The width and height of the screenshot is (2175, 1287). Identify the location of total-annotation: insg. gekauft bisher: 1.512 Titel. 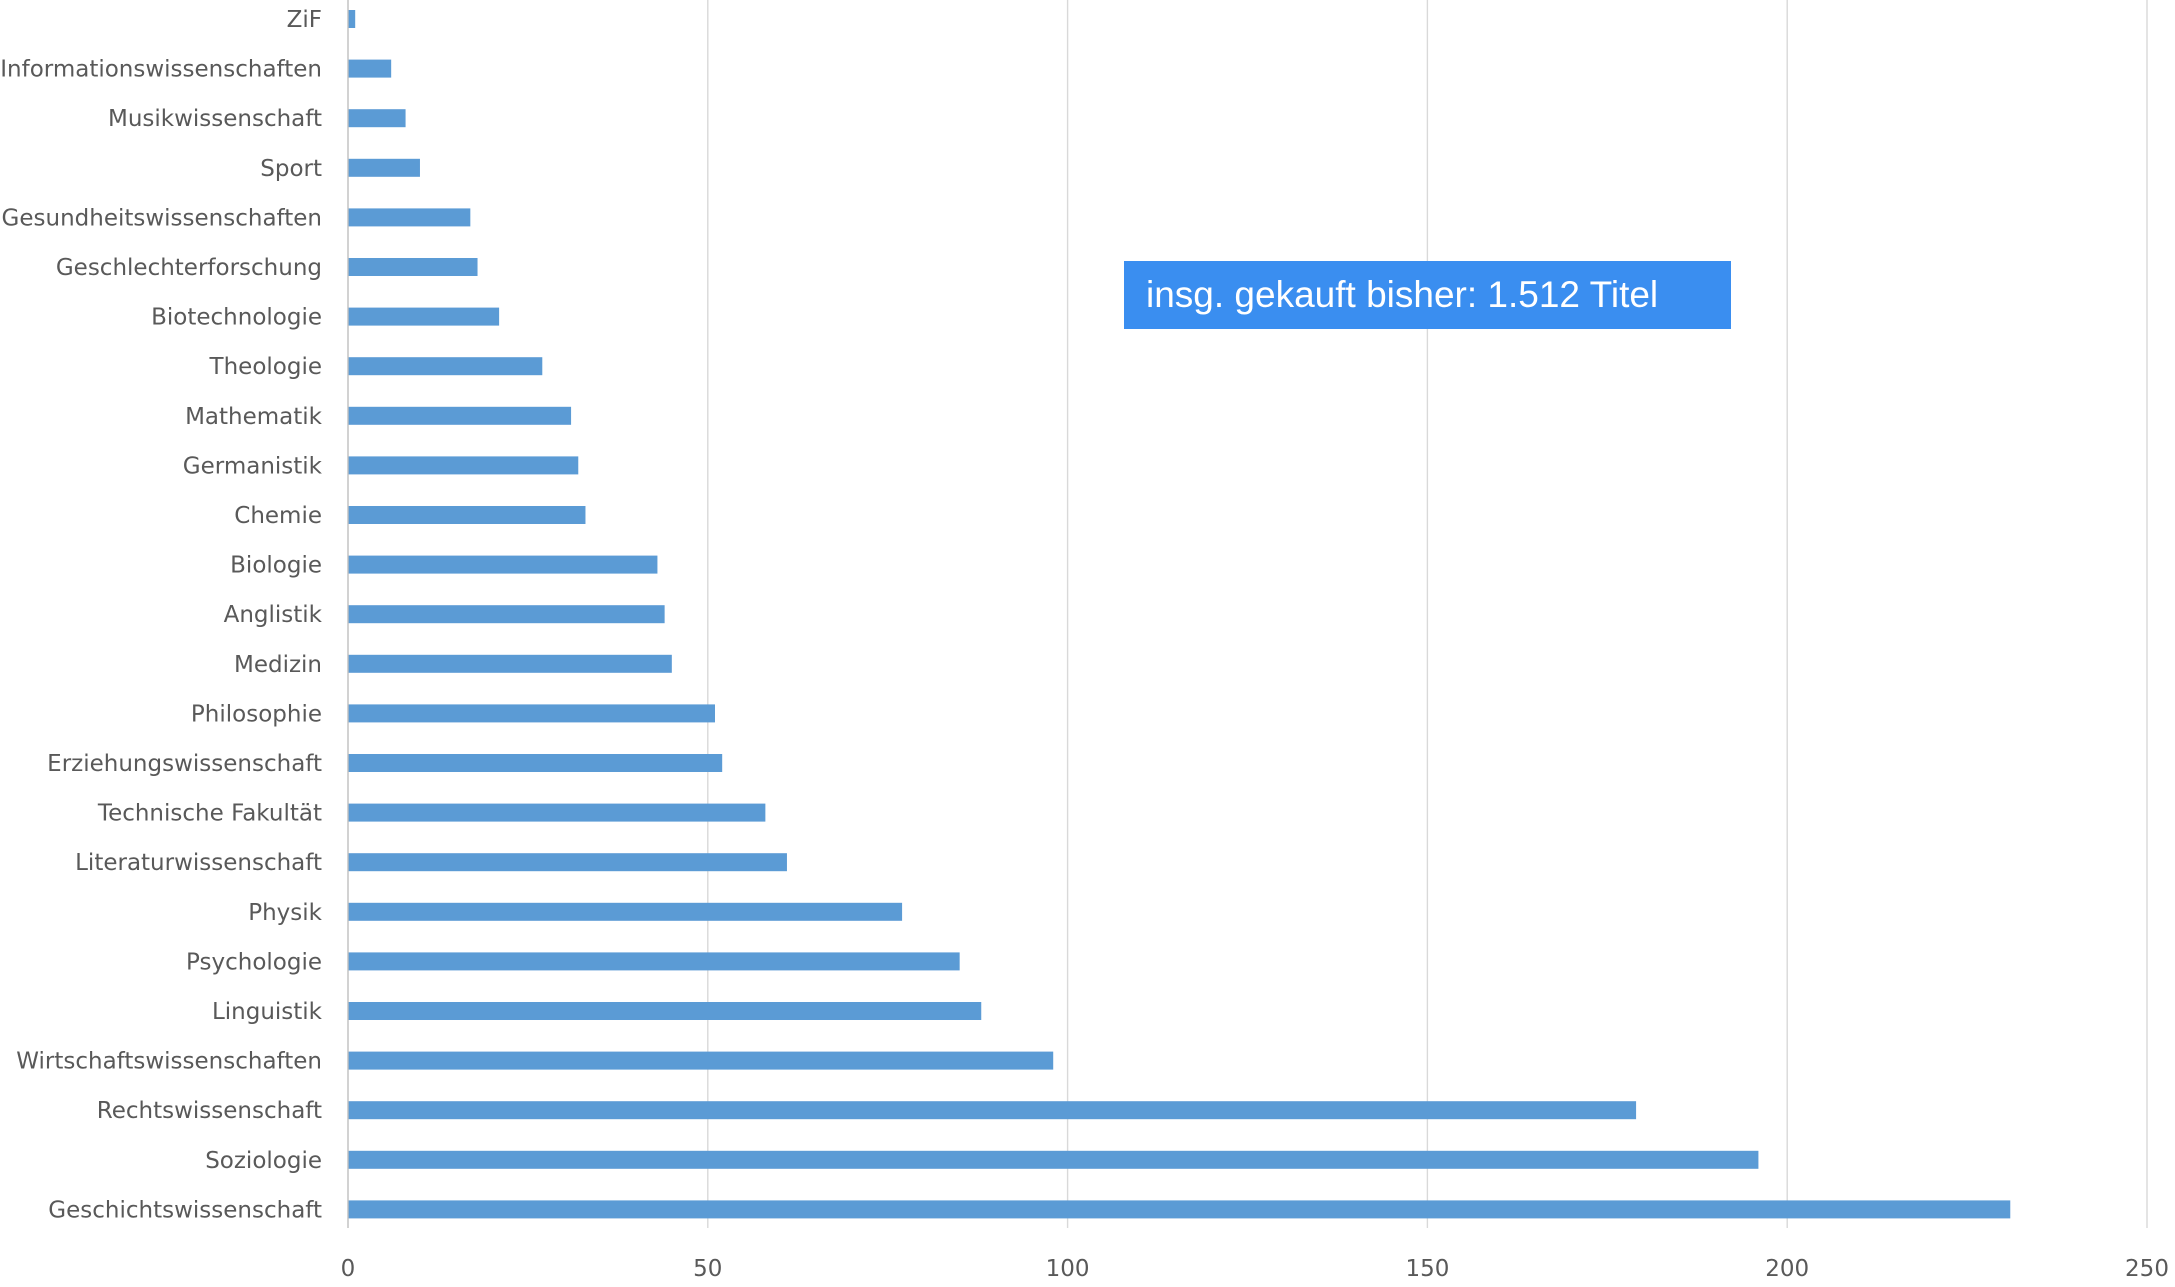
(1427, 295).